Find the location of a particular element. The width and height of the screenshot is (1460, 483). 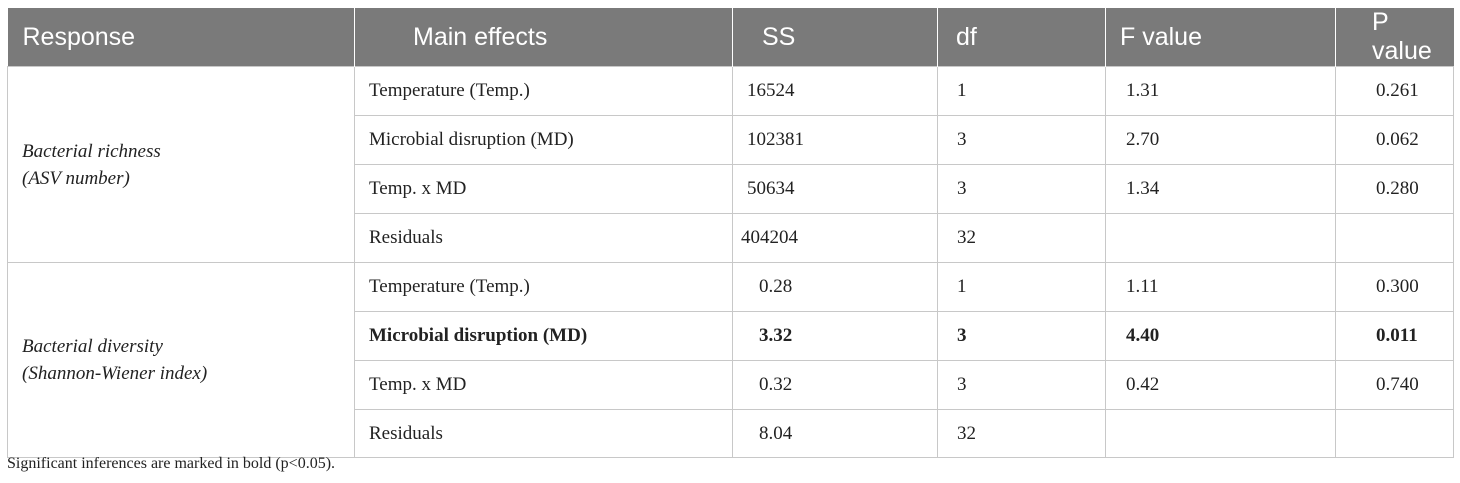

response-label-line1: Bacterial diversity is located at coordinates (92, 346).